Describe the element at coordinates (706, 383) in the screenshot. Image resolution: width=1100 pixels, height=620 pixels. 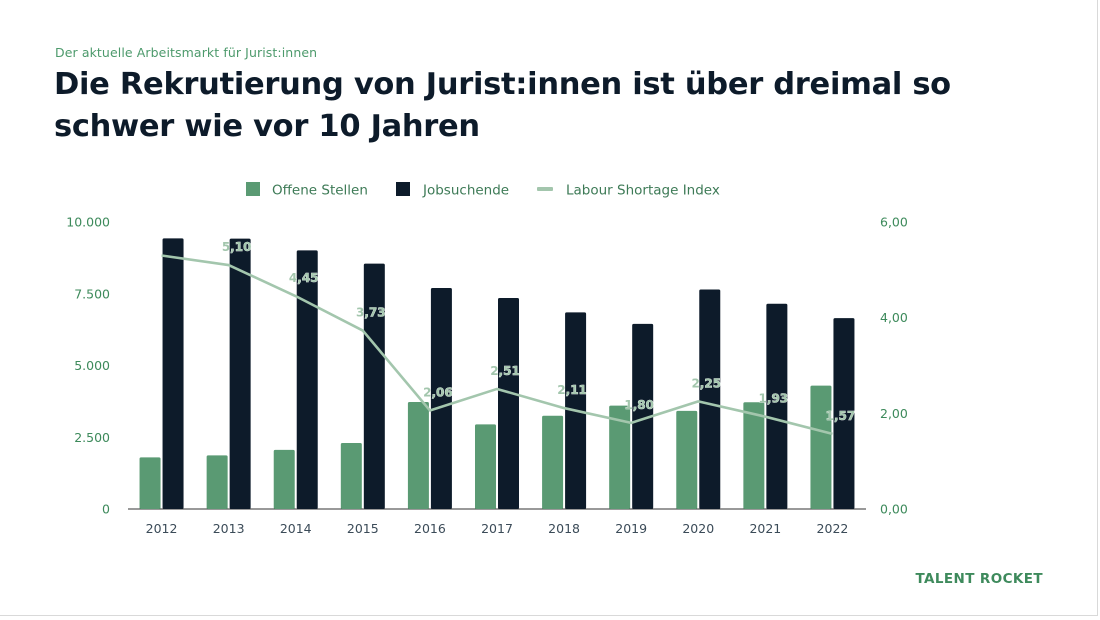
I see `data-label-index: 2,25` at that location.